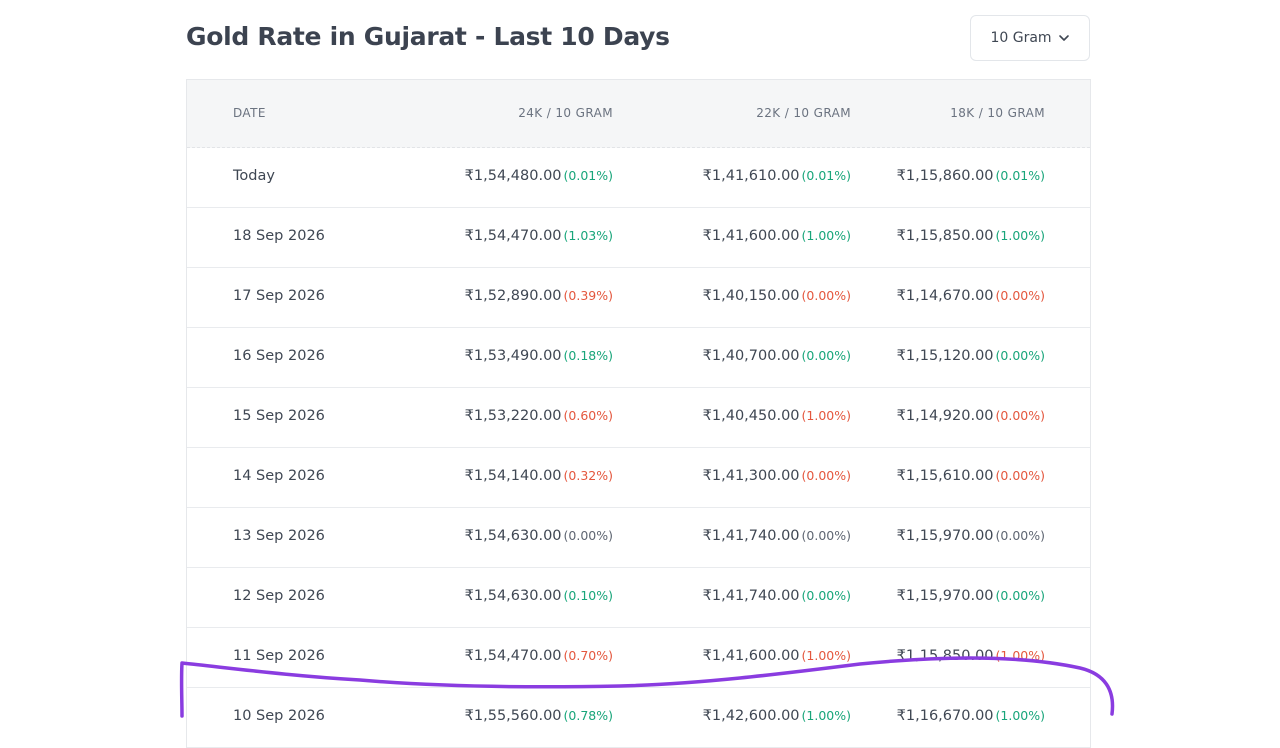 Image resolution: width=1280 pixels, height=748 pixels. Describe the element at coordinates (588, 415) in the screenshot. I see `rate-24k-change: (0.60%)` at that location.